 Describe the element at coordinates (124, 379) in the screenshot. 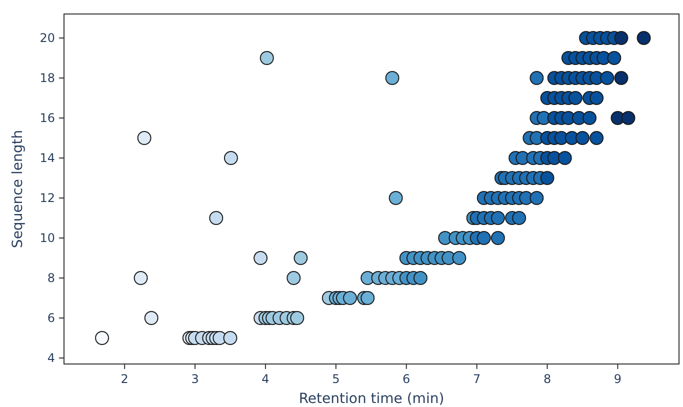

I see `x-tick-label: 2` at that location.